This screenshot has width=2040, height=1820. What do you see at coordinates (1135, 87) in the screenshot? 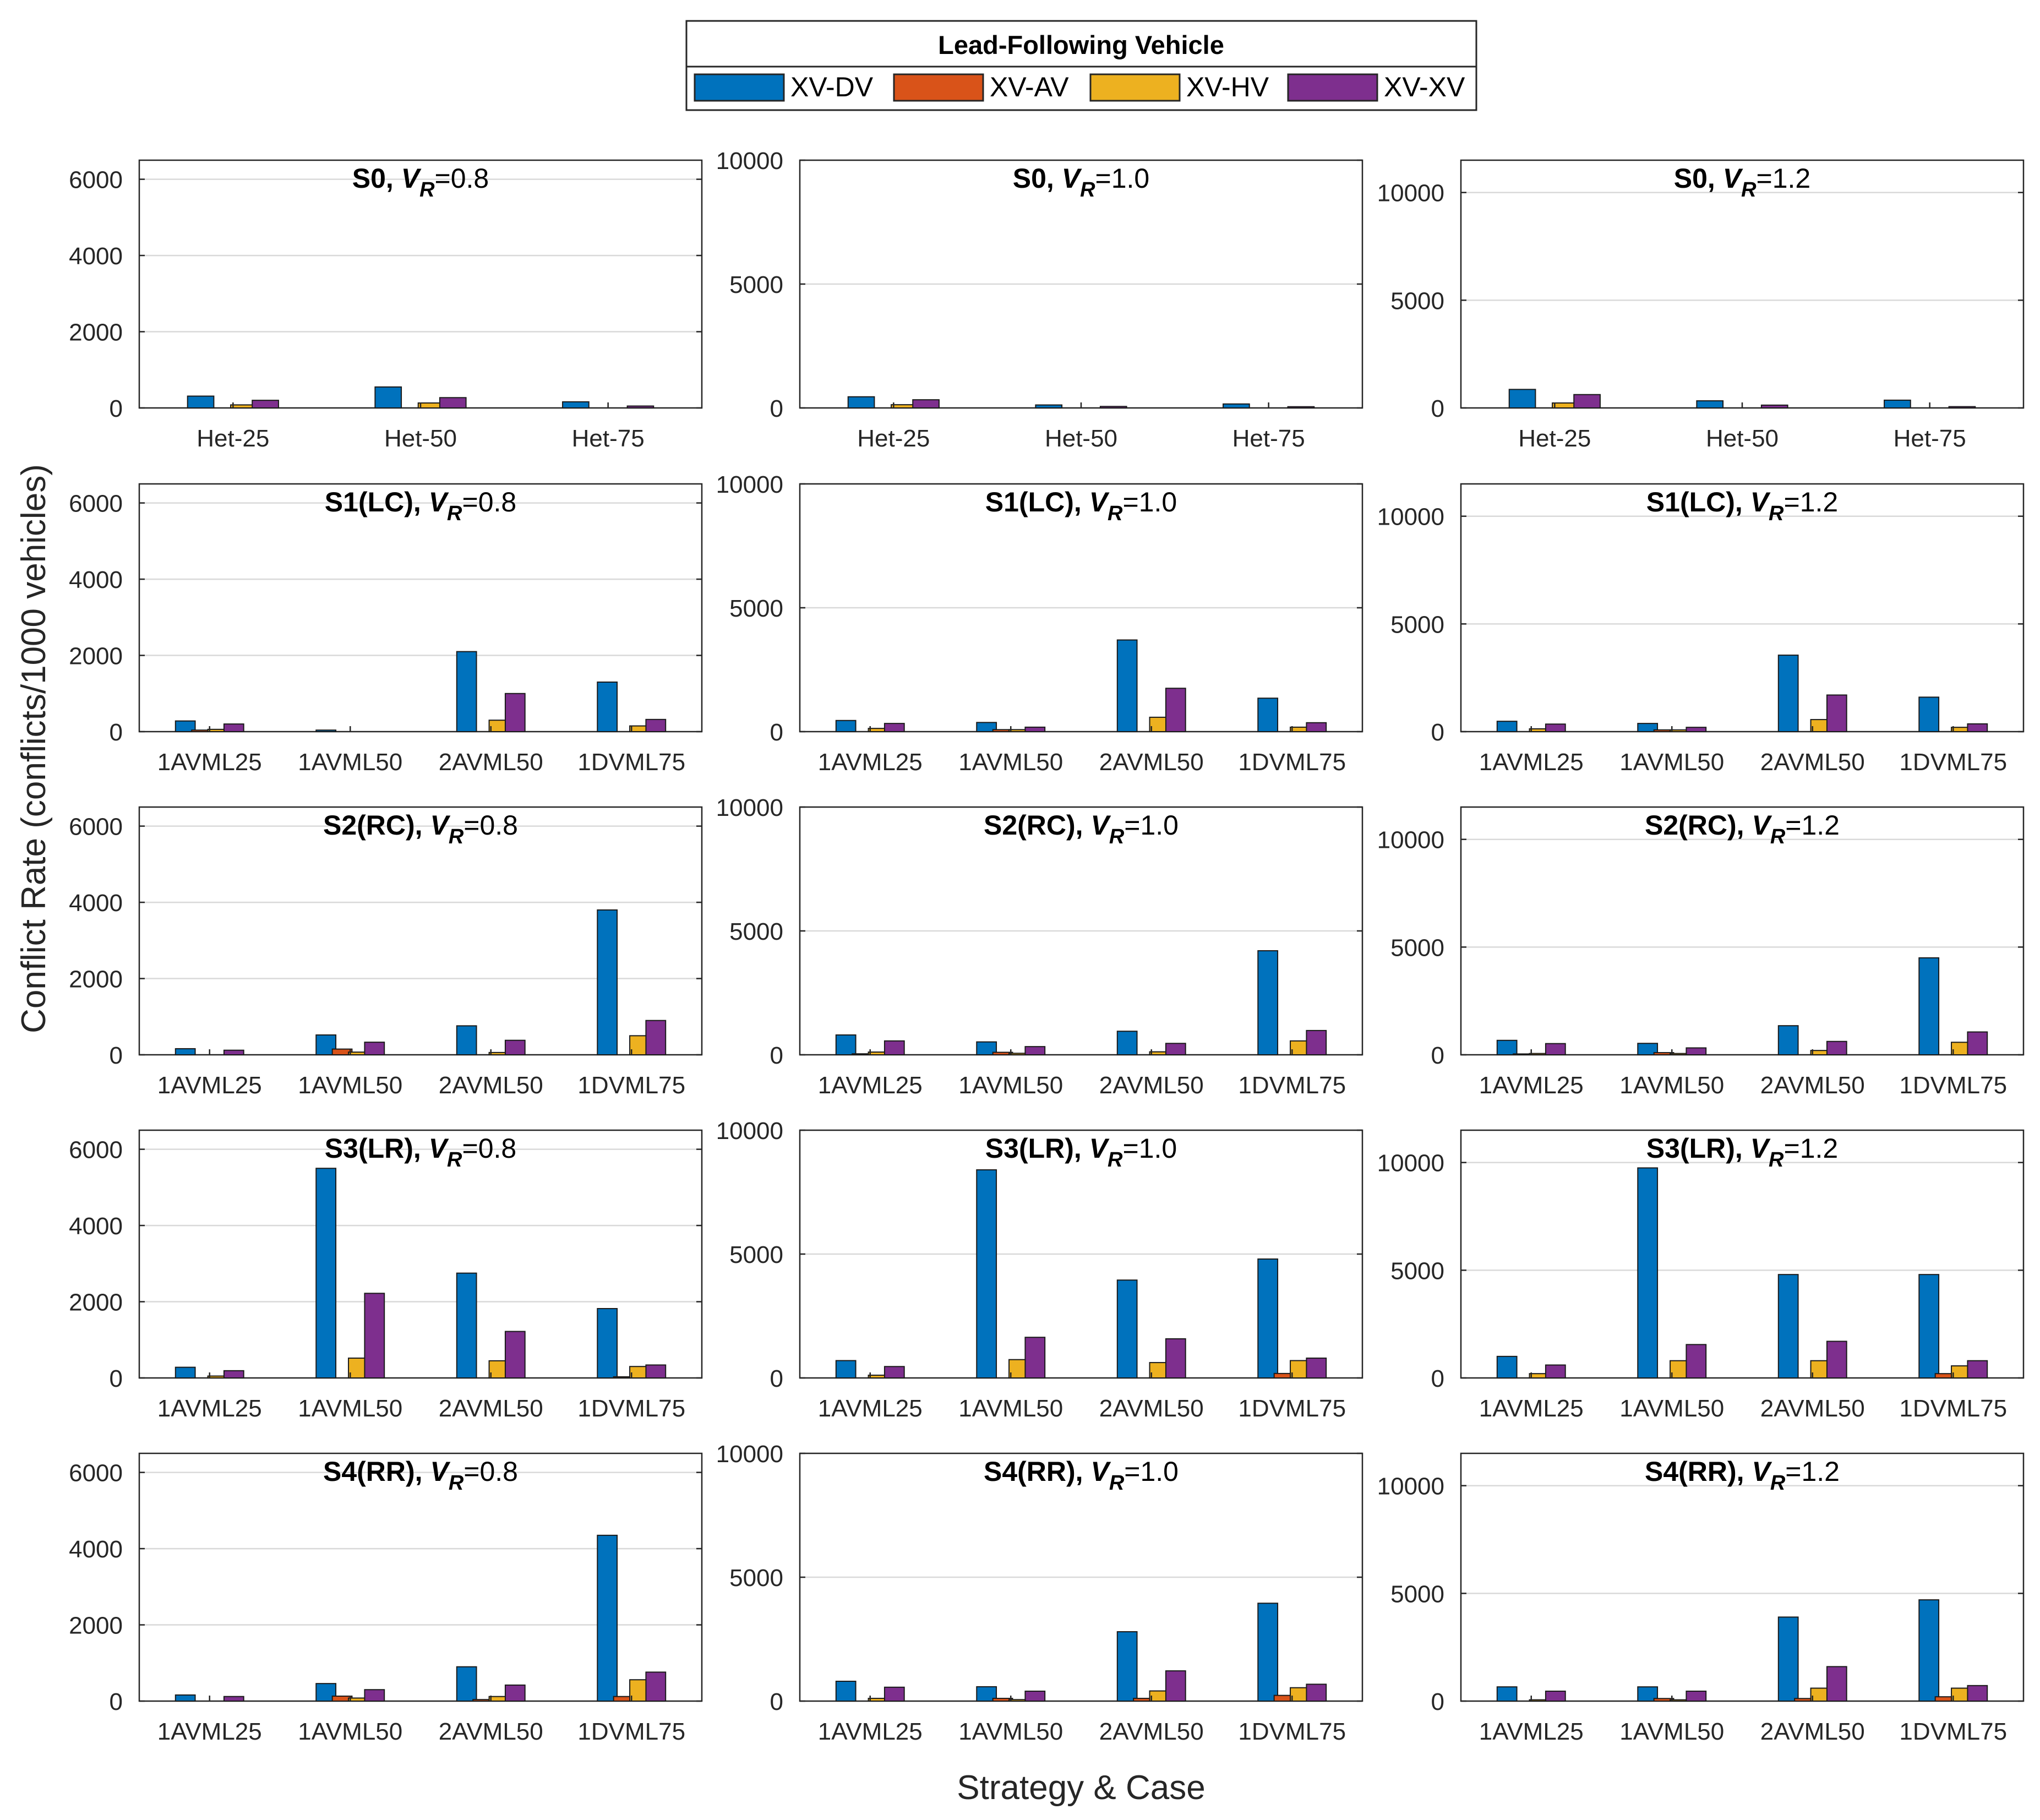
I see `legend-swatch-xv-hv` at bounding box center [1135, 87].